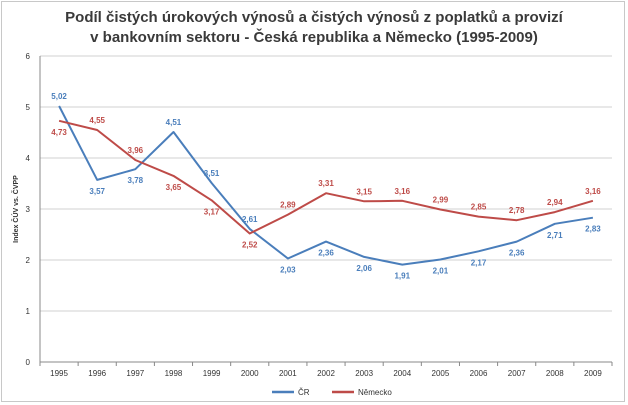 The width and height of the screenshot is (628, 405). Describe the element at coordinates (555, 373) in the screenshot. I see `x-tick-label: 2008` at that location.